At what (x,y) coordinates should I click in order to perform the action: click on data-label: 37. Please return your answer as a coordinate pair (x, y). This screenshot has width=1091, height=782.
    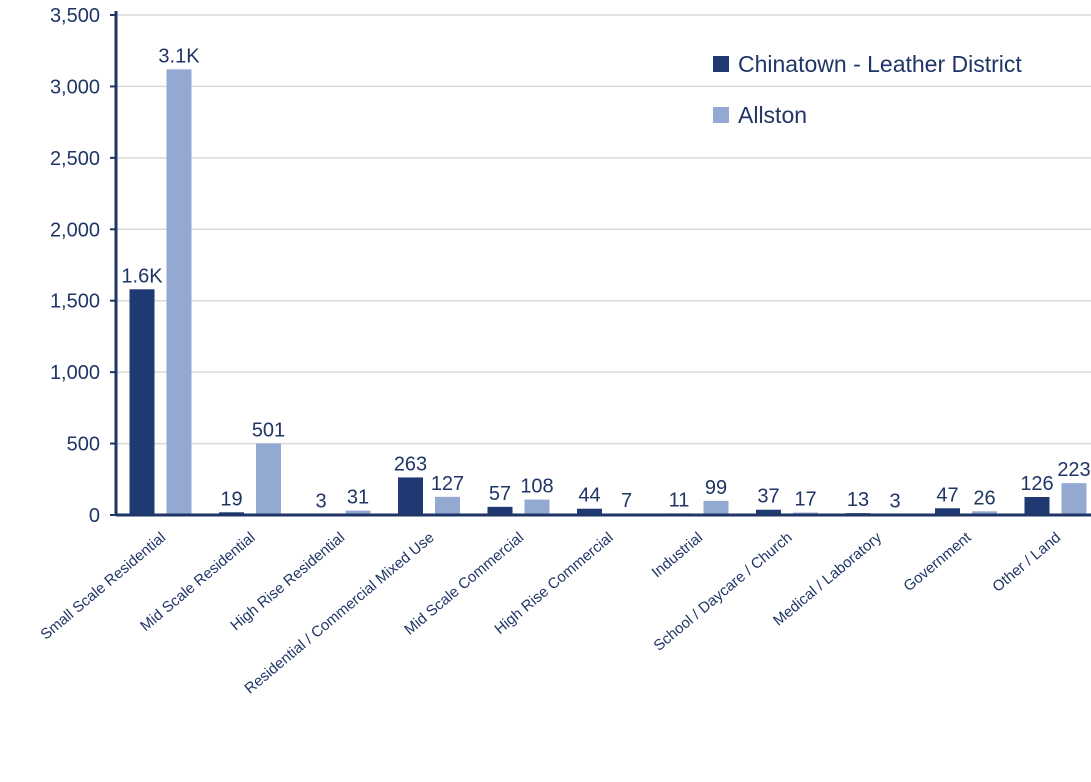
    Looking at the image, I should click on (768, 497).